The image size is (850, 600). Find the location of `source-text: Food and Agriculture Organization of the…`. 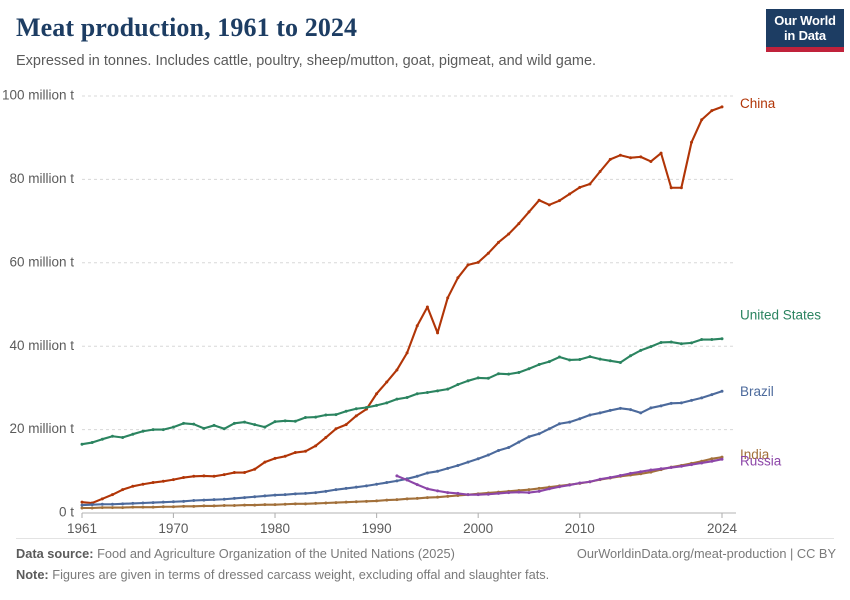

source-text: Food and Agriculture Organization of the… is located at coordinates (276, 553).